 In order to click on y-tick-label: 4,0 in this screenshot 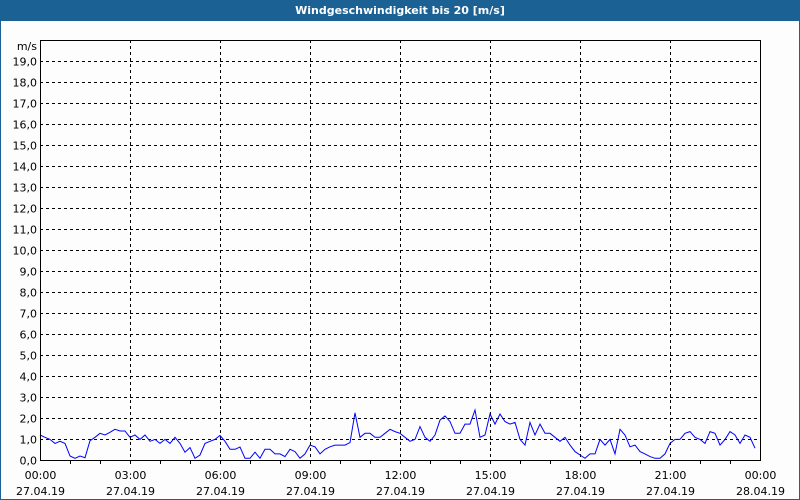, I will do `click(29, 377)`.